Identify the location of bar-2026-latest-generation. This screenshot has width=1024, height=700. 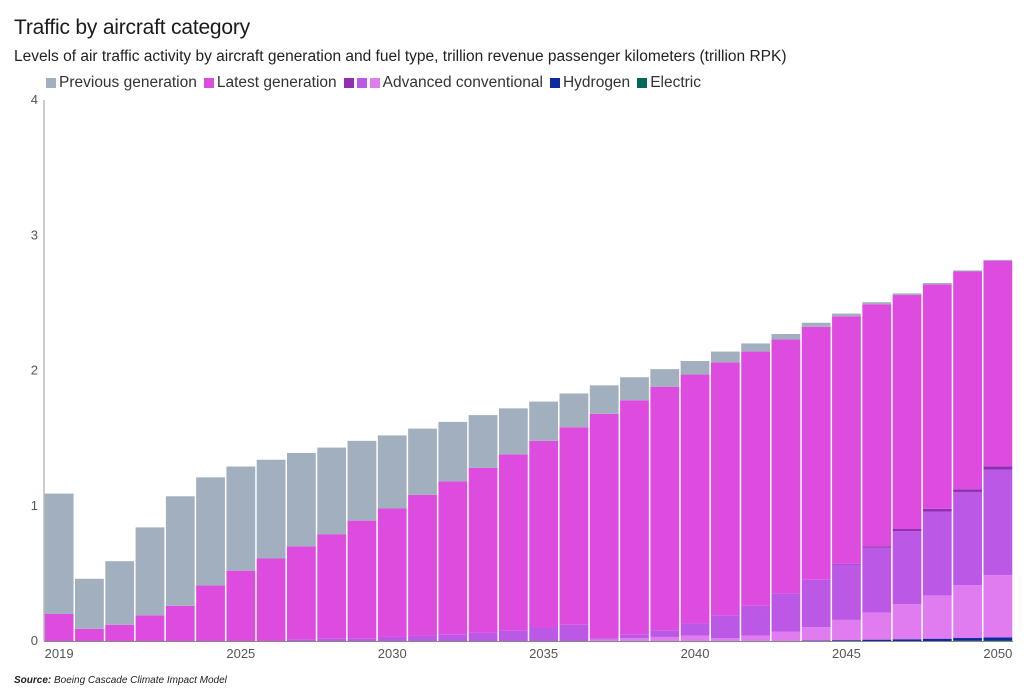
(271, 599).